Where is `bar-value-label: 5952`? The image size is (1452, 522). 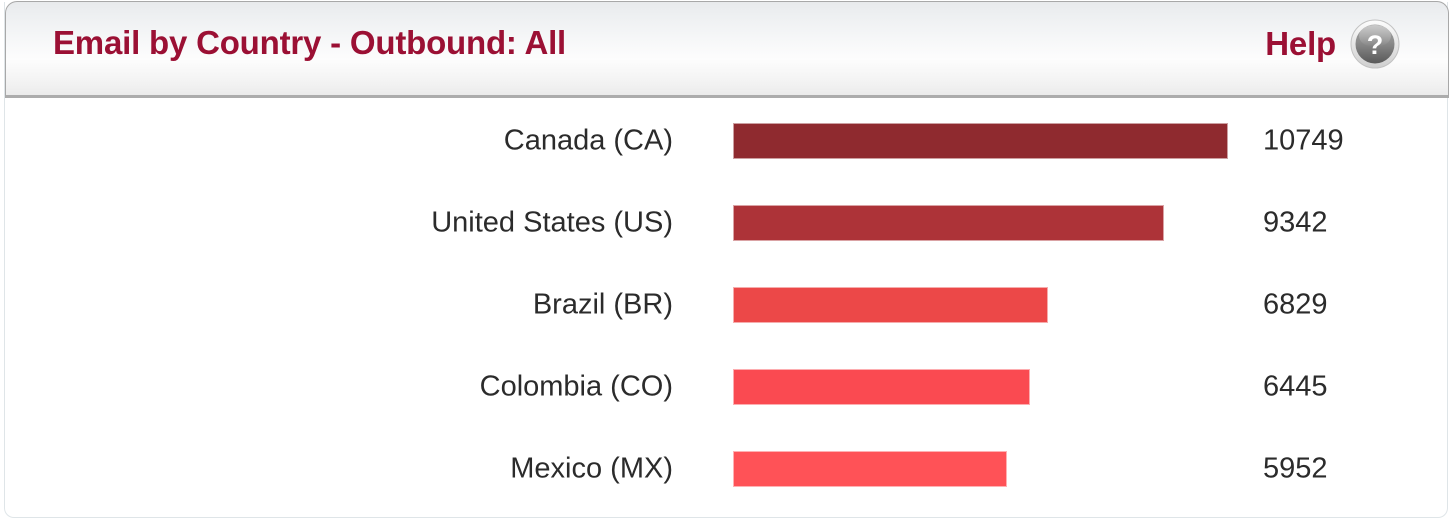 bar-value-label: 5952 is located at coordinates (1295, 468).